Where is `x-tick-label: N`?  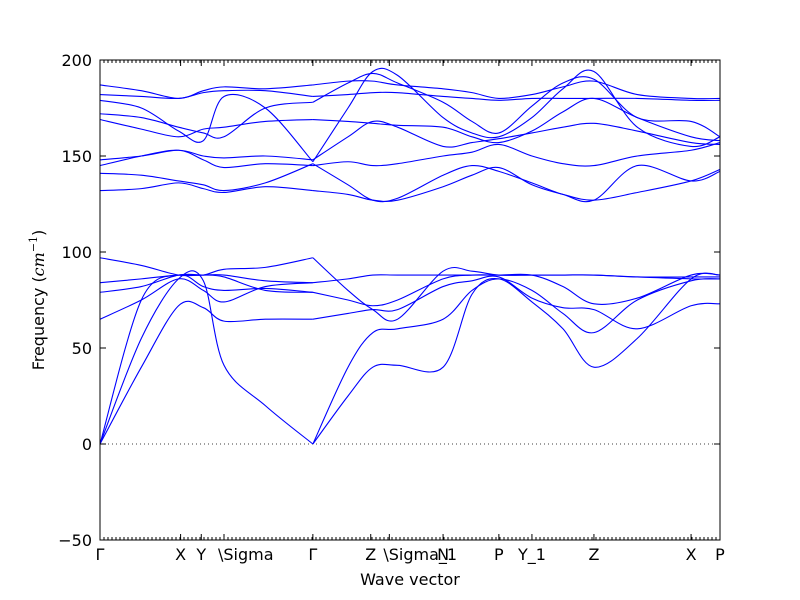 x-tick-label: N is located at coordinates (443, 554).